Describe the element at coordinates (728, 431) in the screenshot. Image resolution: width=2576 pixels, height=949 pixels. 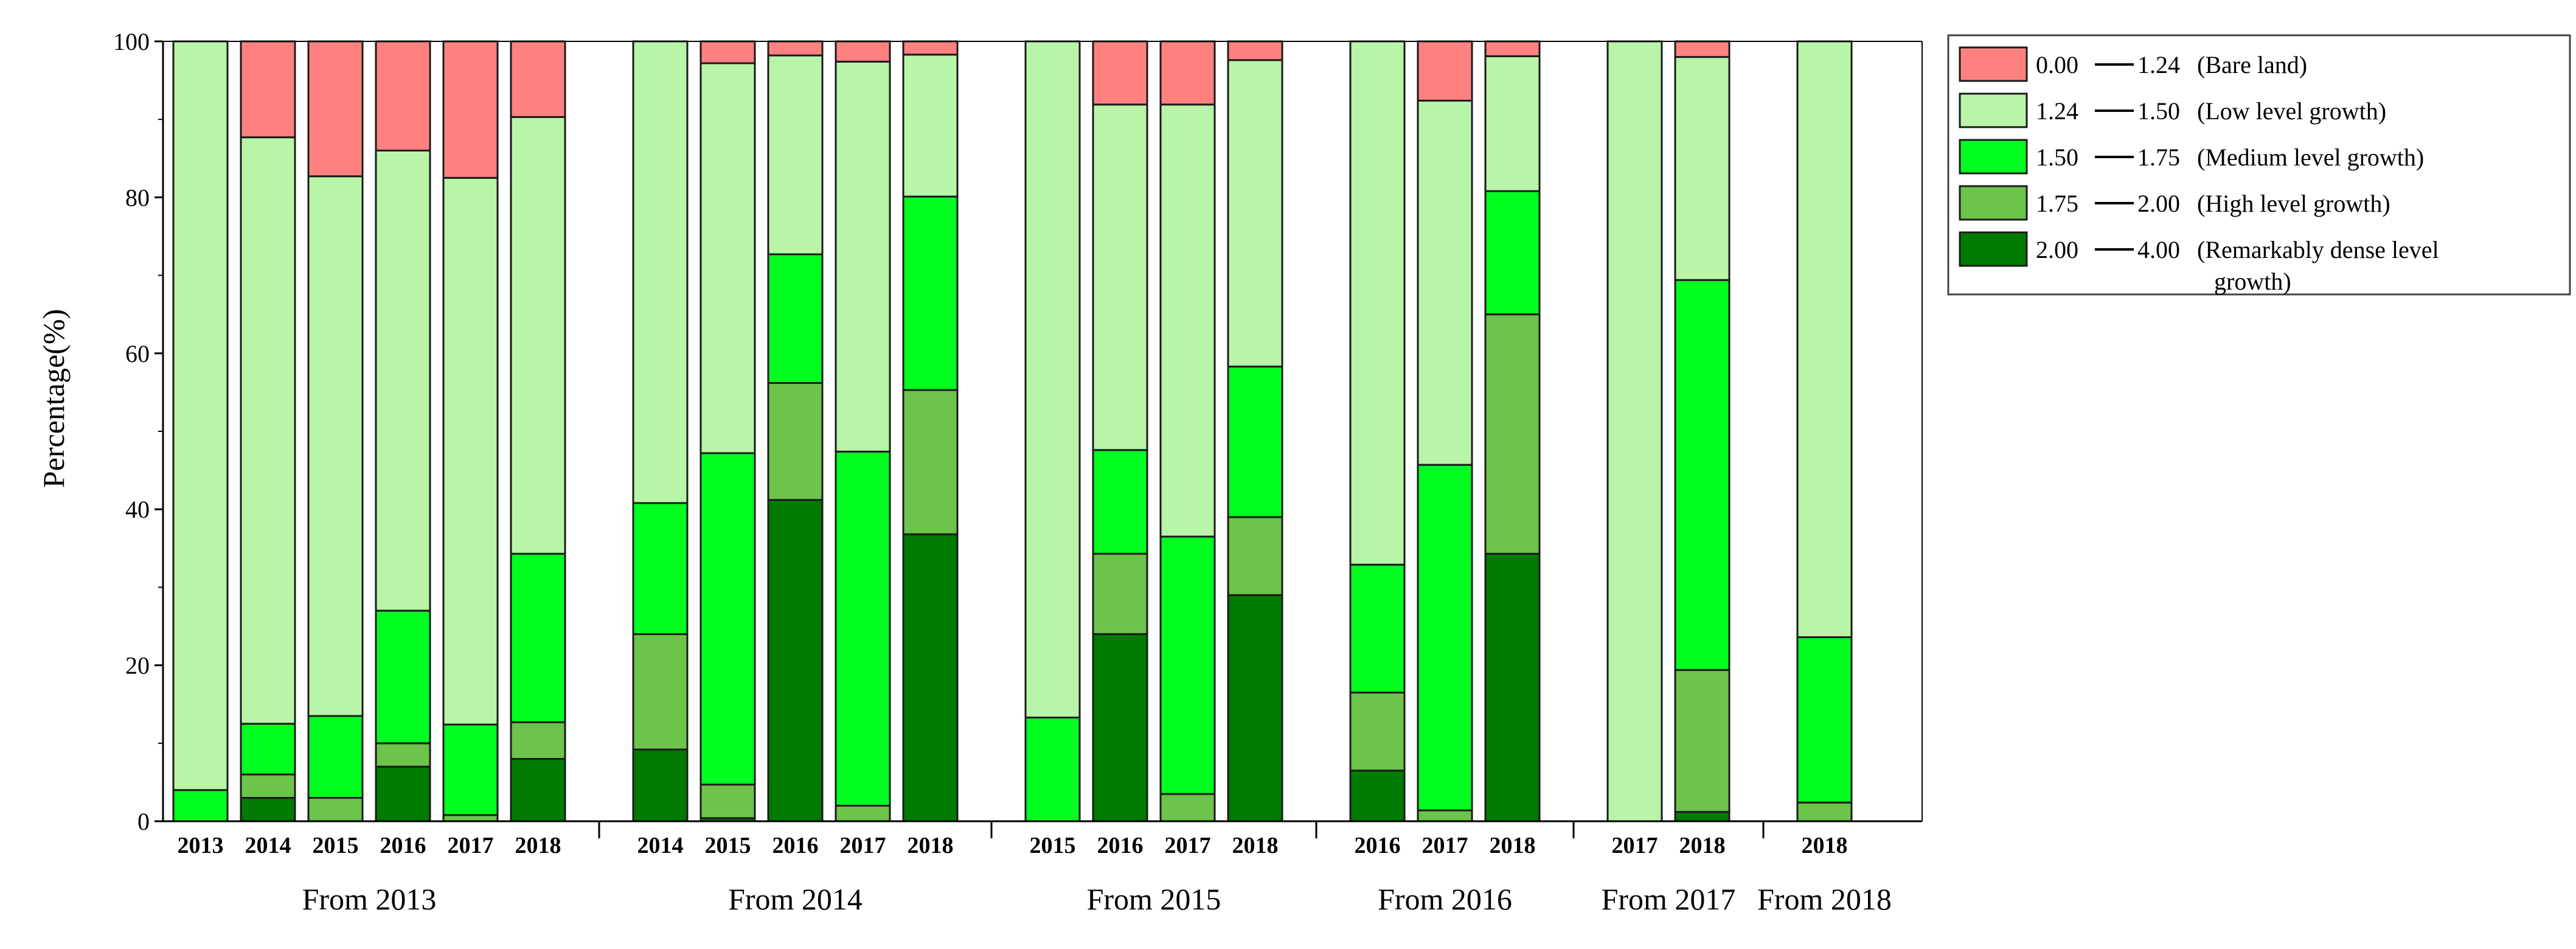
I see `bar-from-2014-2015` at that location.